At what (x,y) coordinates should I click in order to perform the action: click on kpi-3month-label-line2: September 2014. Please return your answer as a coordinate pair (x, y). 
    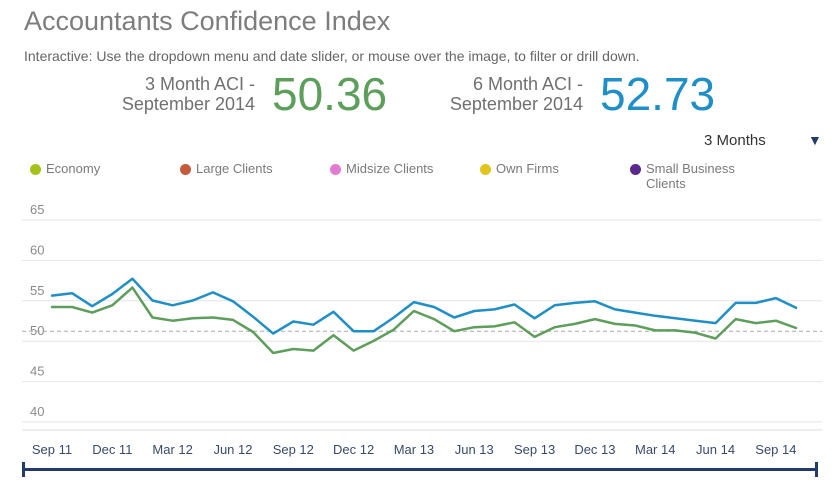
    Looking at the image, I should click on (188, 104).